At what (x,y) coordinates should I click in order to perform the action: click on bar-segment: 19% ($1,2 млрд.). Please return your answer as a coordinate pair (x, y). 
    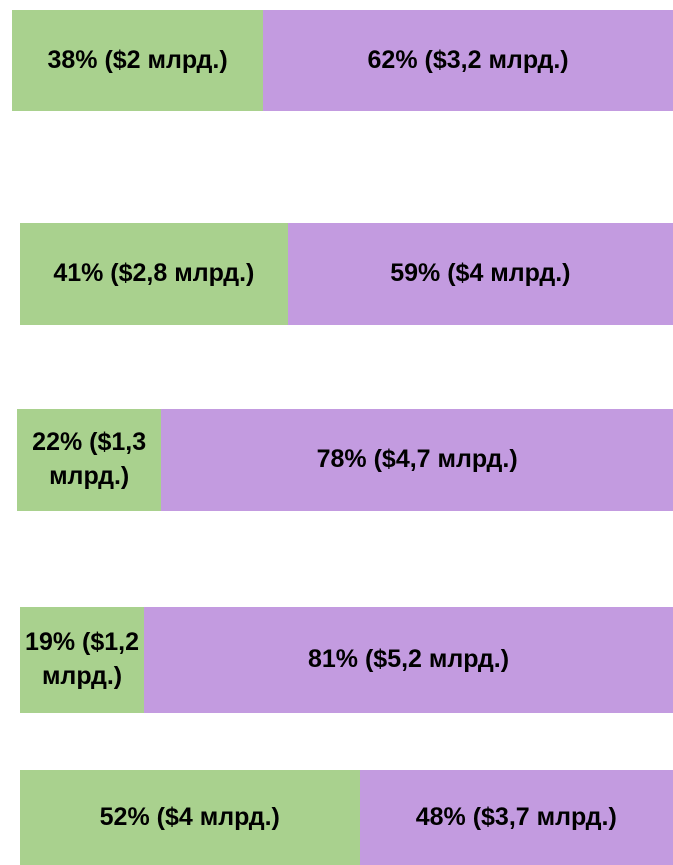
    Looking at the image, I should click on (82, 660).